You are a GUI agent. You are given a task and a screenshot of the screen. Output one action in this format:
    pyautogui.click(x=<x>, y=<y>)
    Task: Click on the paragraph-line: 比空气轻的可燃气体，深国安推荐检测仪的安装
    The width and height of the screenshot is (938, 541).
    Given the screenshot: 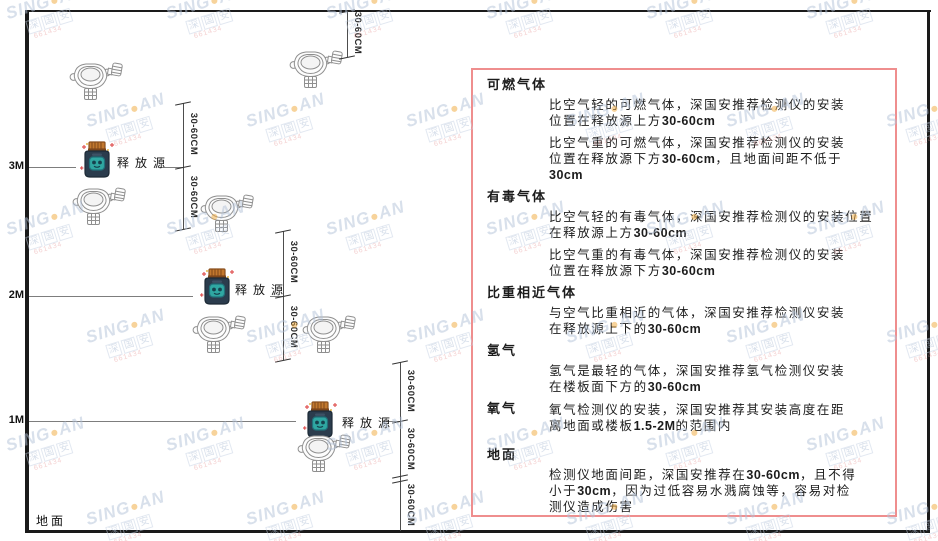 What is the action you would take?
    pyautogui.click(x=717, y=105)
    